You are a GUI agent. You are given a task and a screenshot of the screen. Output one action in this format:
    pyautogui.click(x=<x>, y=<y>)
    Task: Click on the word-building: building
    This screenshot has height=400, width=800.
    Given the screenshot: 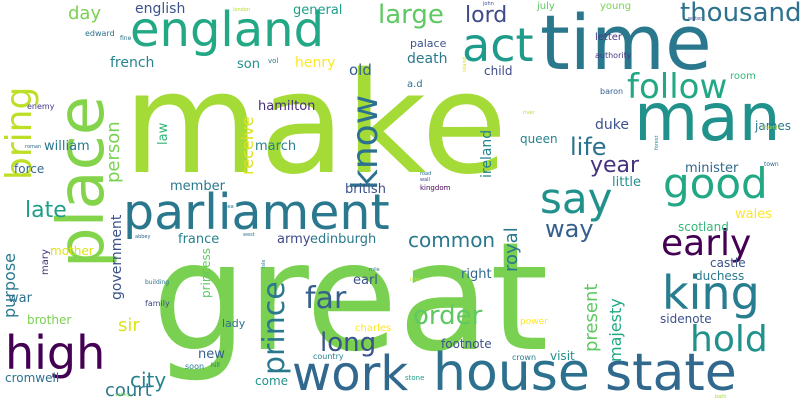 What is the action you would take?
    pyautogui.click(x=157, y=282)
    